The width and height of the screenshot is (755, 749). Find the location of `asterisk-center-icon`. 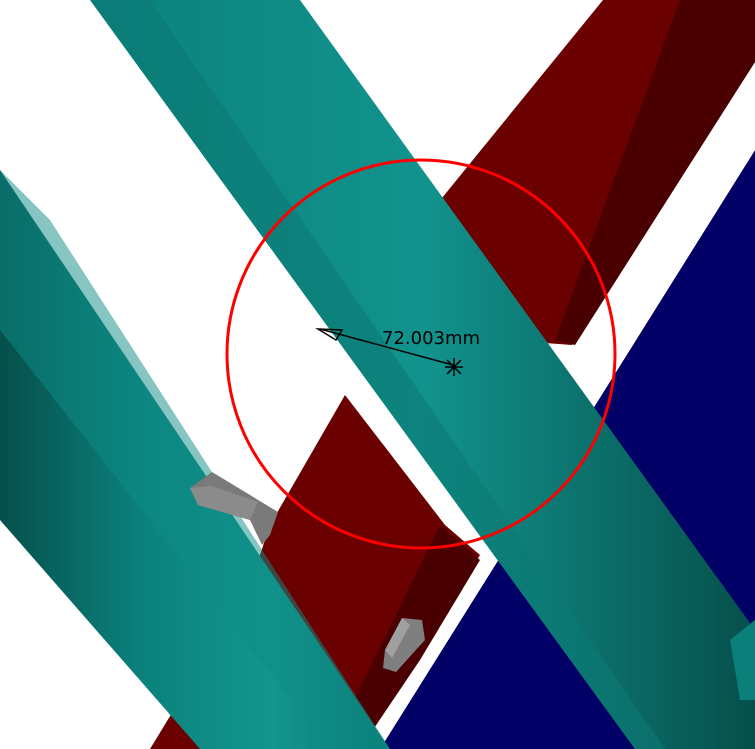

asterisk-center-icon is located at coordinates (454, 367).